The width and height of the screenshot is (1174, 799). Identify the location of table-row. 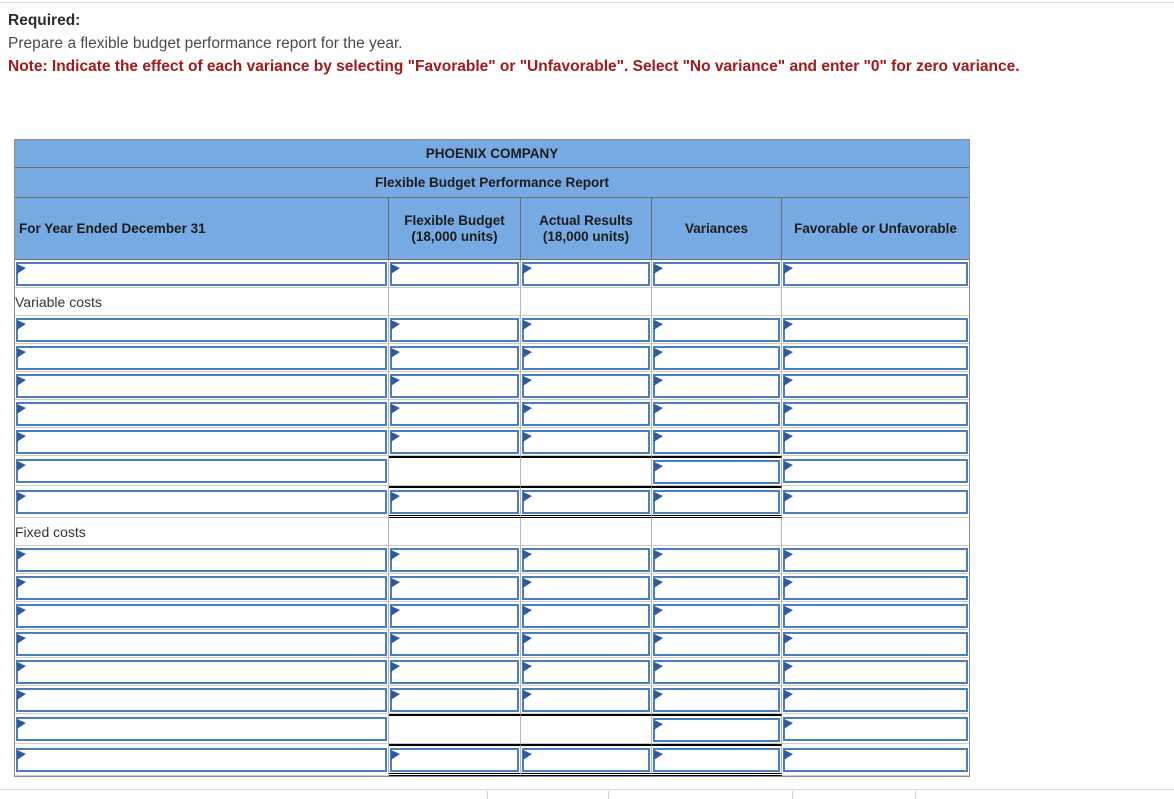
(492, 616).